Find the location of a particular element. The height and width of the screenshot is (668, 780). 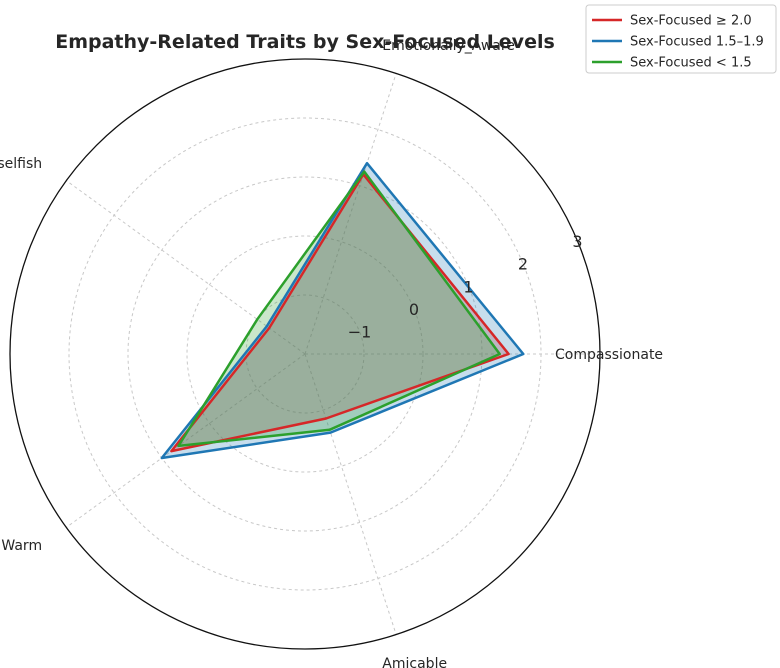

legend-entry: Sex-Focused < 1.5 is located at coordinates (691, 63).